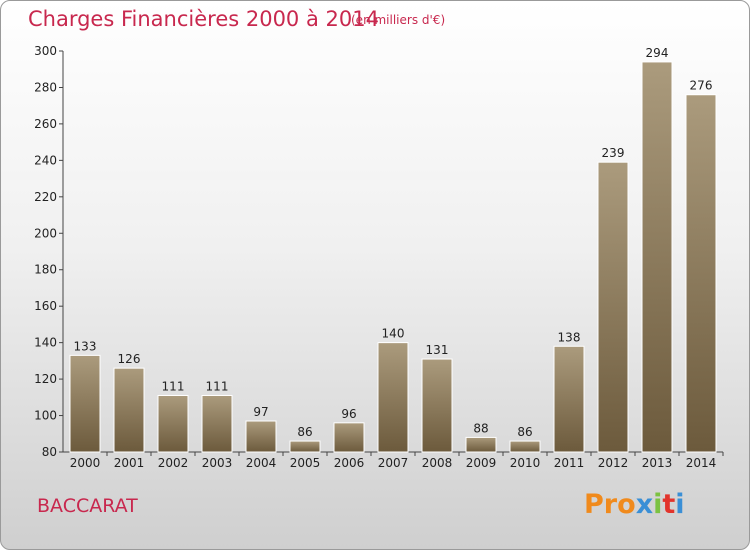 The image size is (750, 550). I want to click on x-tick-label: 2007, so click(393, 463).